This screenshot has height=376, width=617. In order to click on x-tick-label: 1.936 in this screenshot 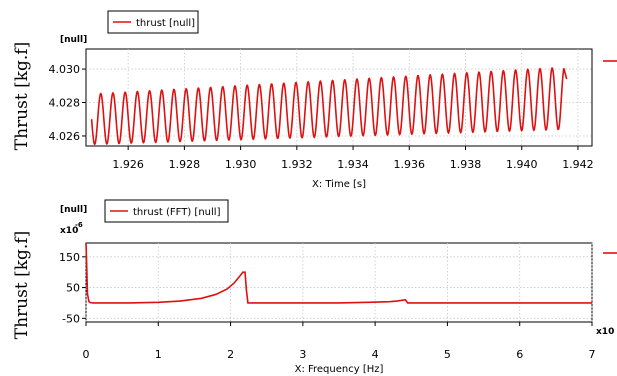, I will do `click(410, 164)`.